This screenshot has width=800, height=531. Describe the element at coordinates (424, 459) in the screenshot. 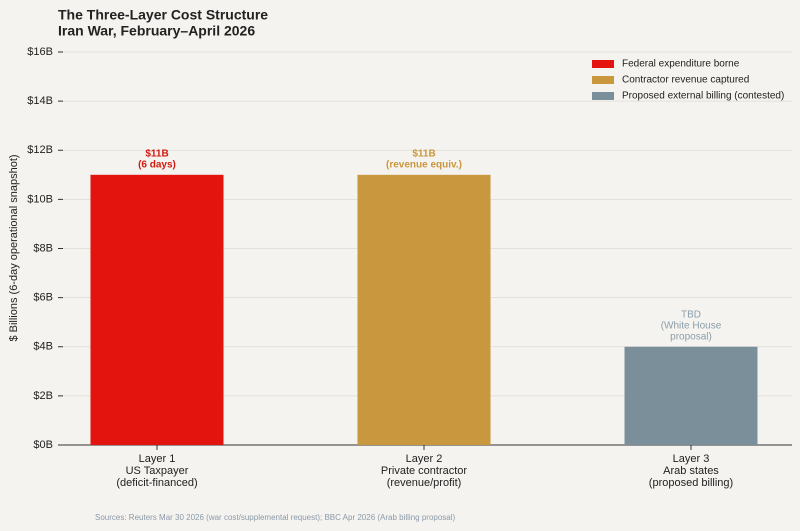

I see `x-tick-label: Layer 2` at that location.